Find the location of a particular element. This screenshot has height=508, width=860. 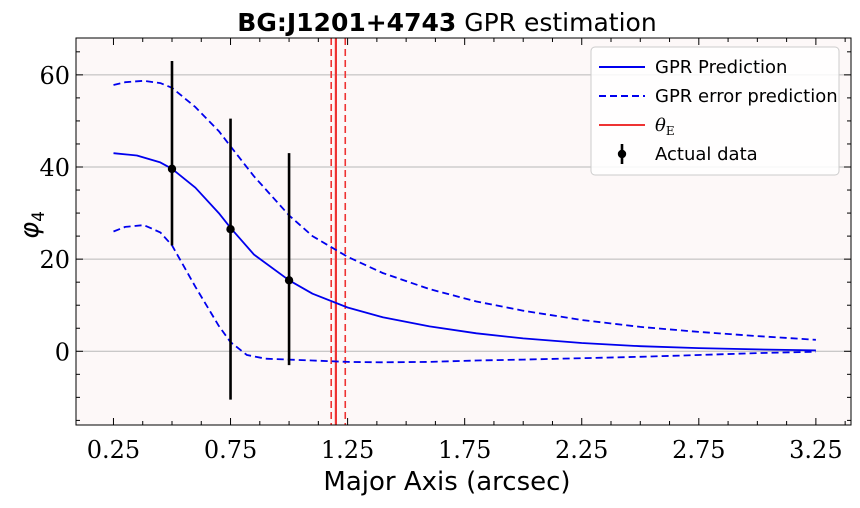

legend-label-subscript: E is located at coordinates (670, 131).